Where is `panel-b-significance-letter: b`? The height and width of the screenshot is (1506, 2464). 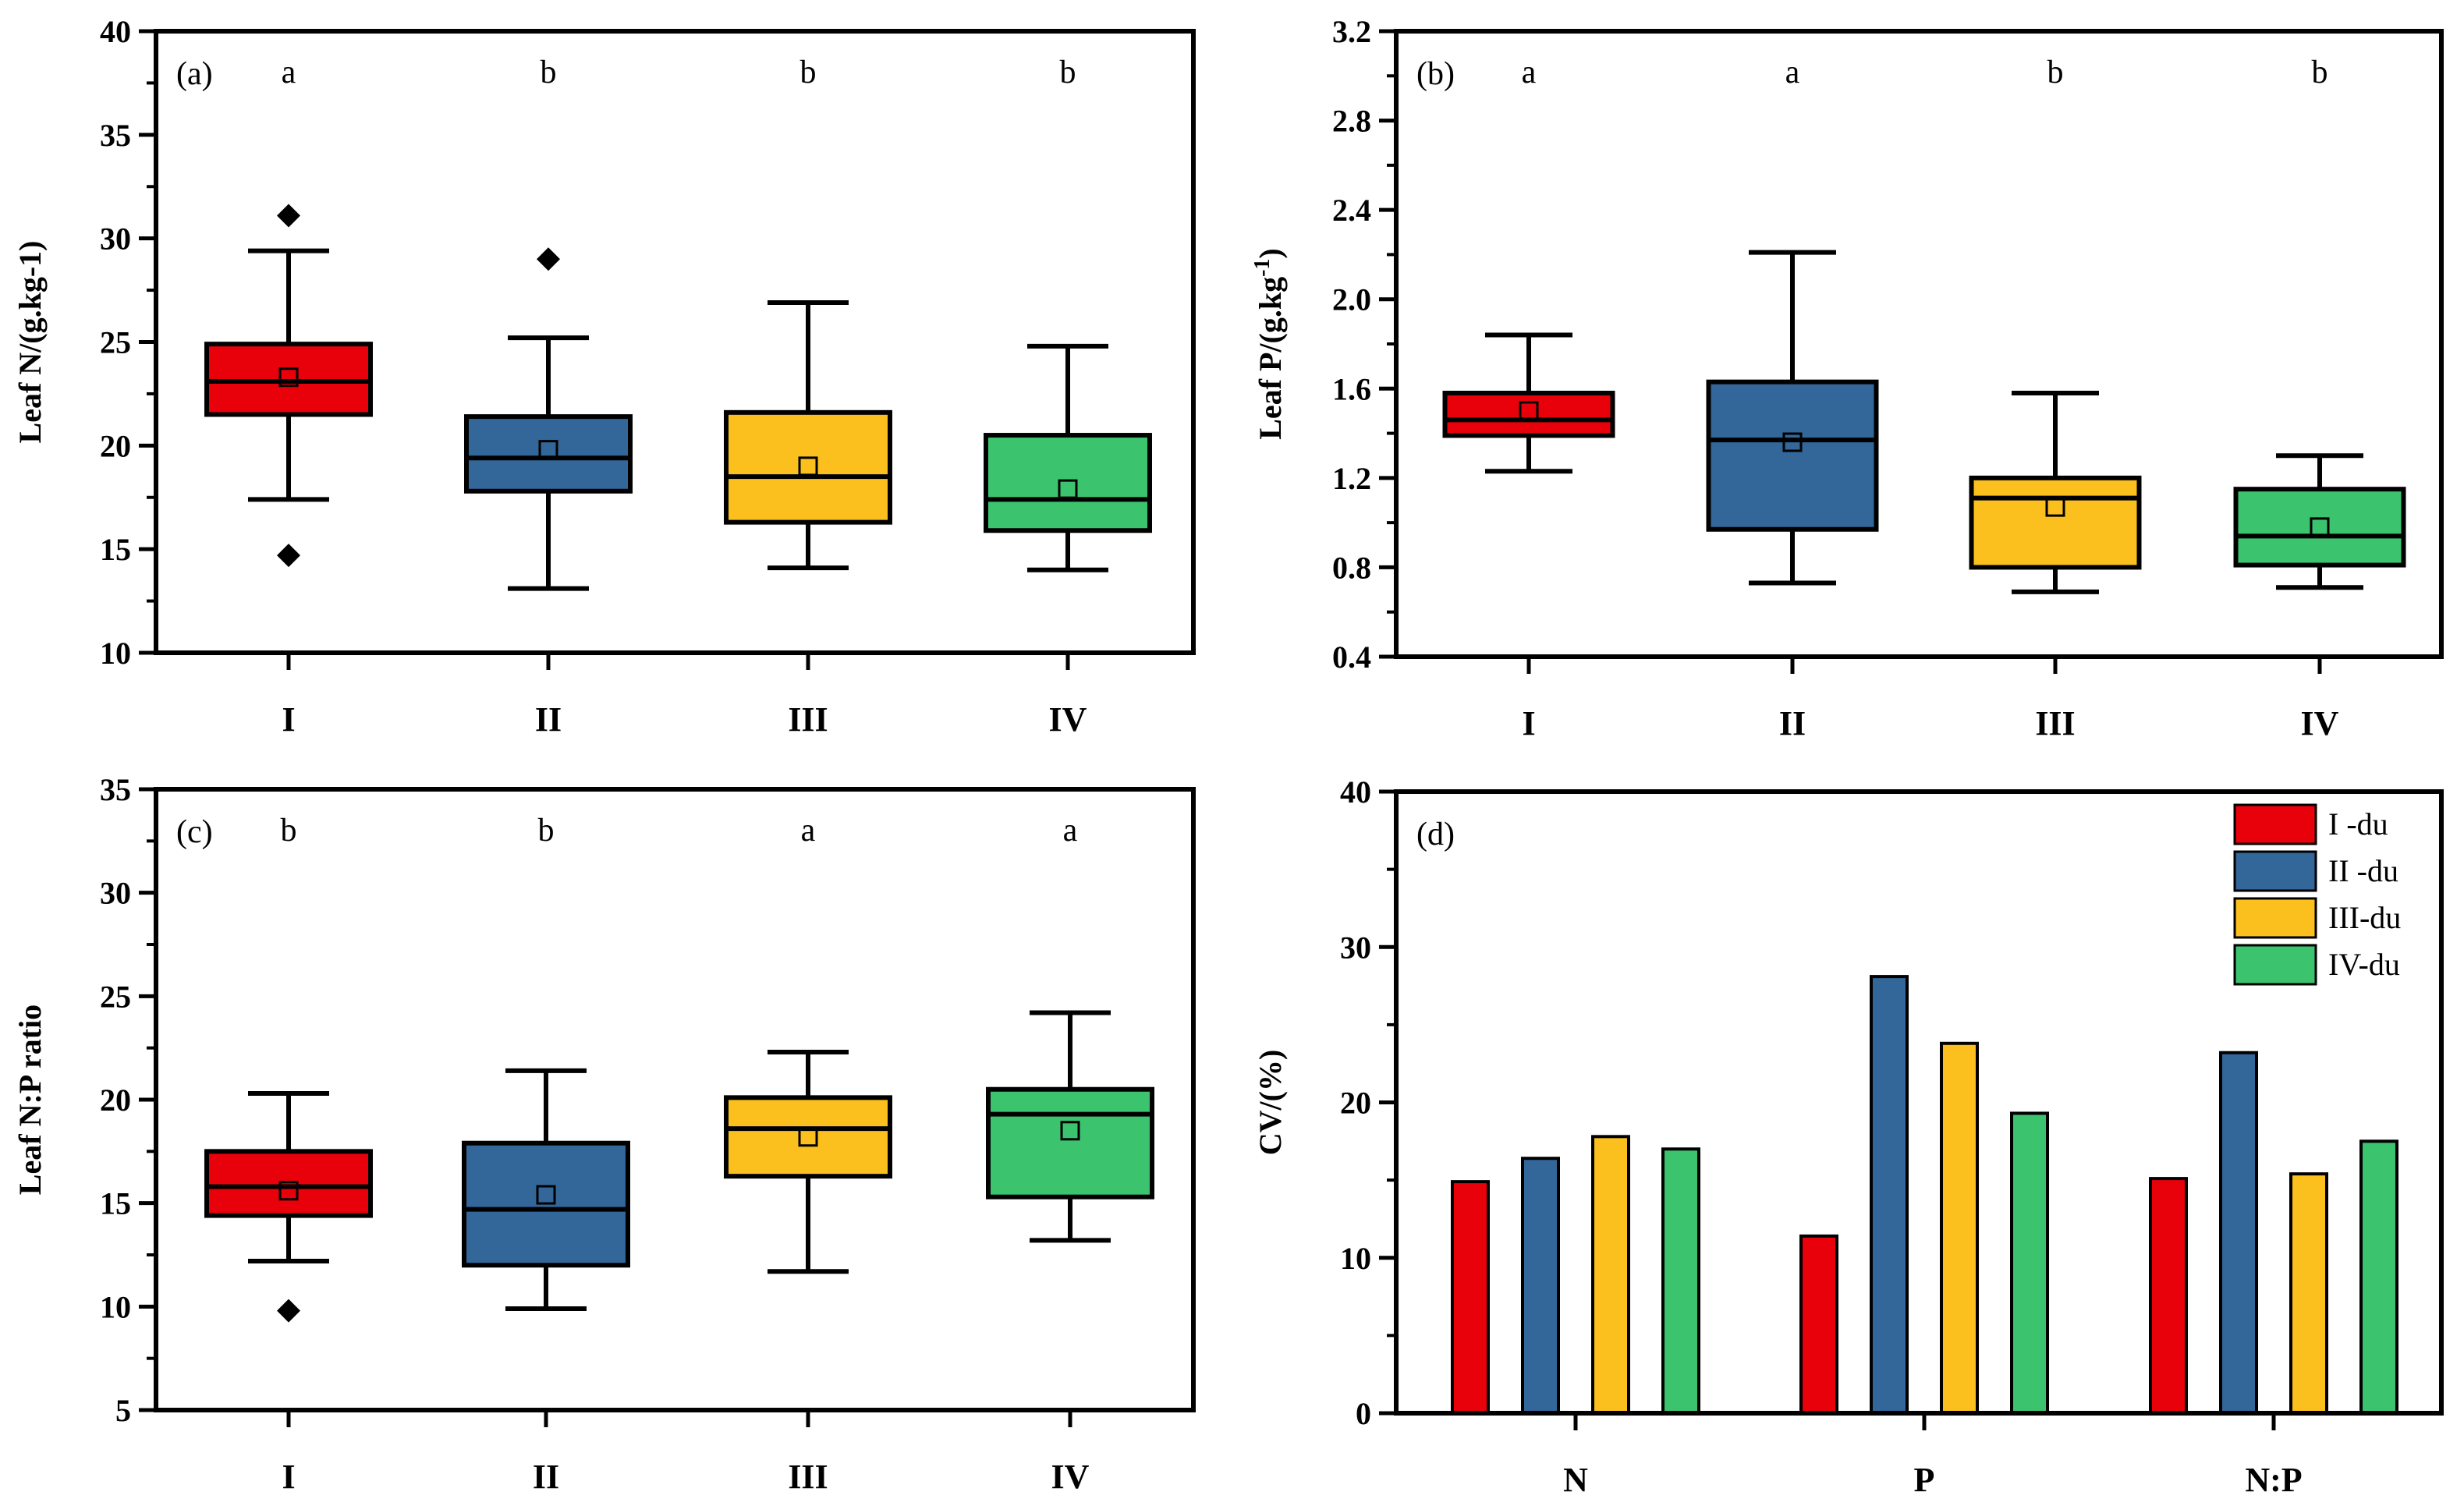
panel-b-significance-letter: b is located at coordinates (2320, 72).